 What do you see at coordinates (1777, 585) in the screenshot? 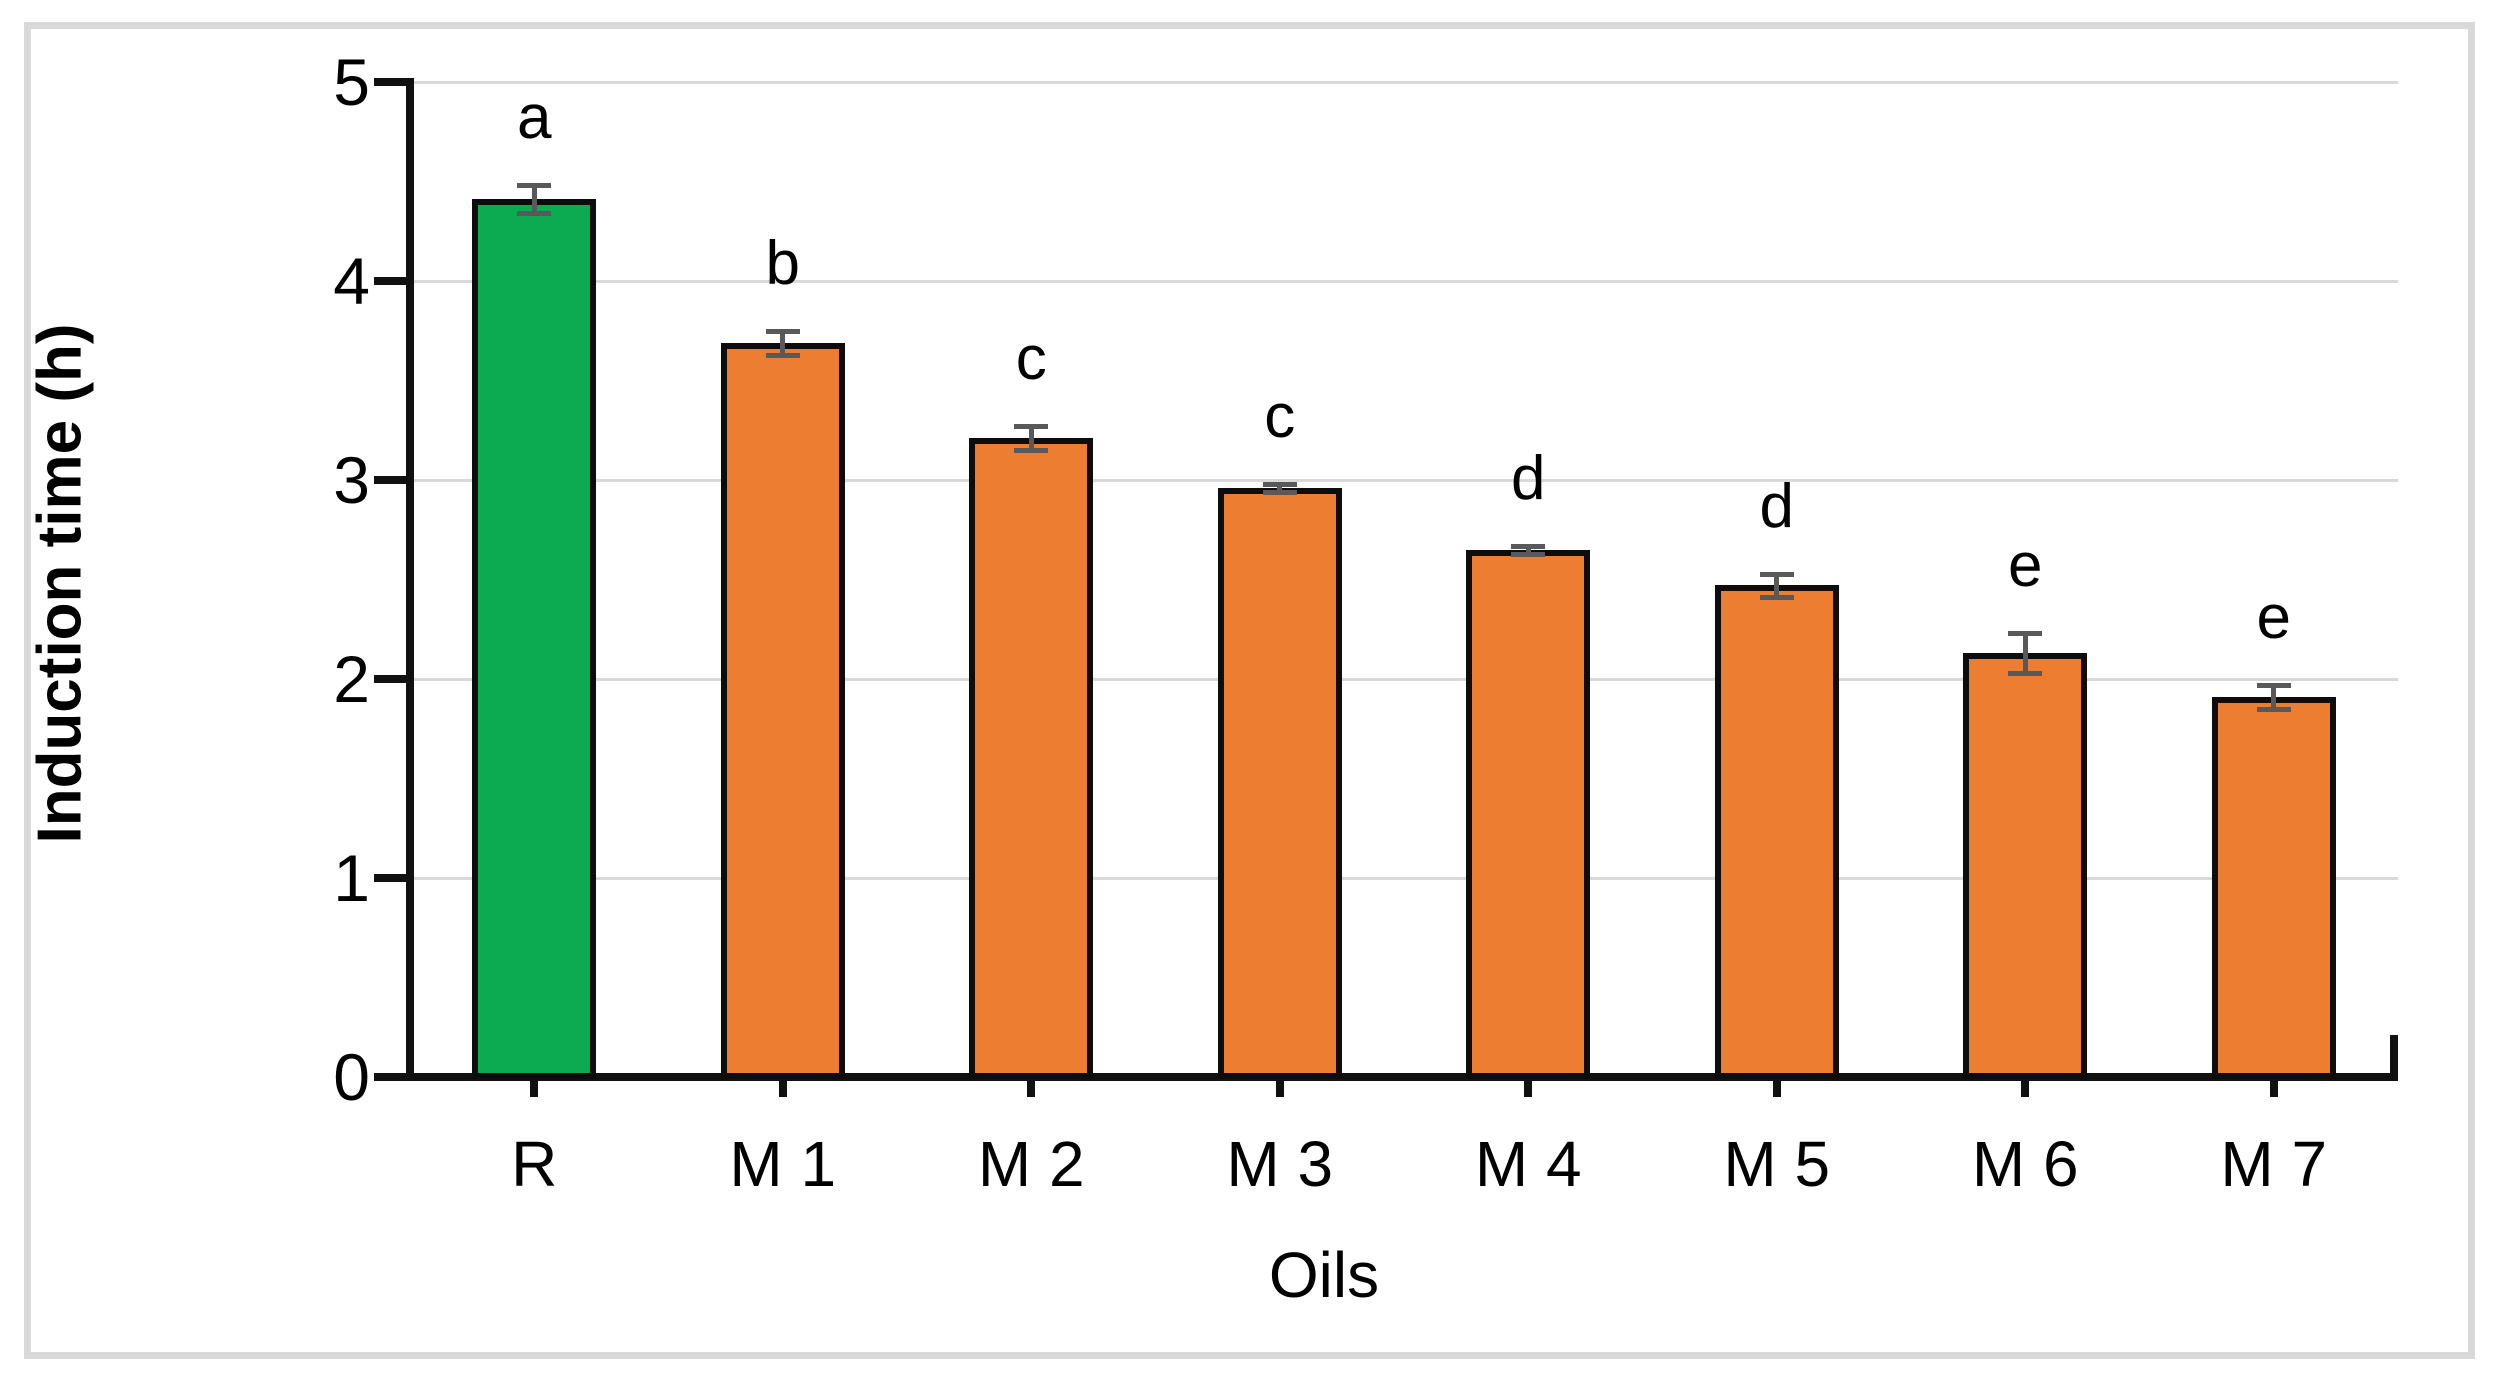
I see `error-bar-line-M5` at bounding box center [1777, 585].